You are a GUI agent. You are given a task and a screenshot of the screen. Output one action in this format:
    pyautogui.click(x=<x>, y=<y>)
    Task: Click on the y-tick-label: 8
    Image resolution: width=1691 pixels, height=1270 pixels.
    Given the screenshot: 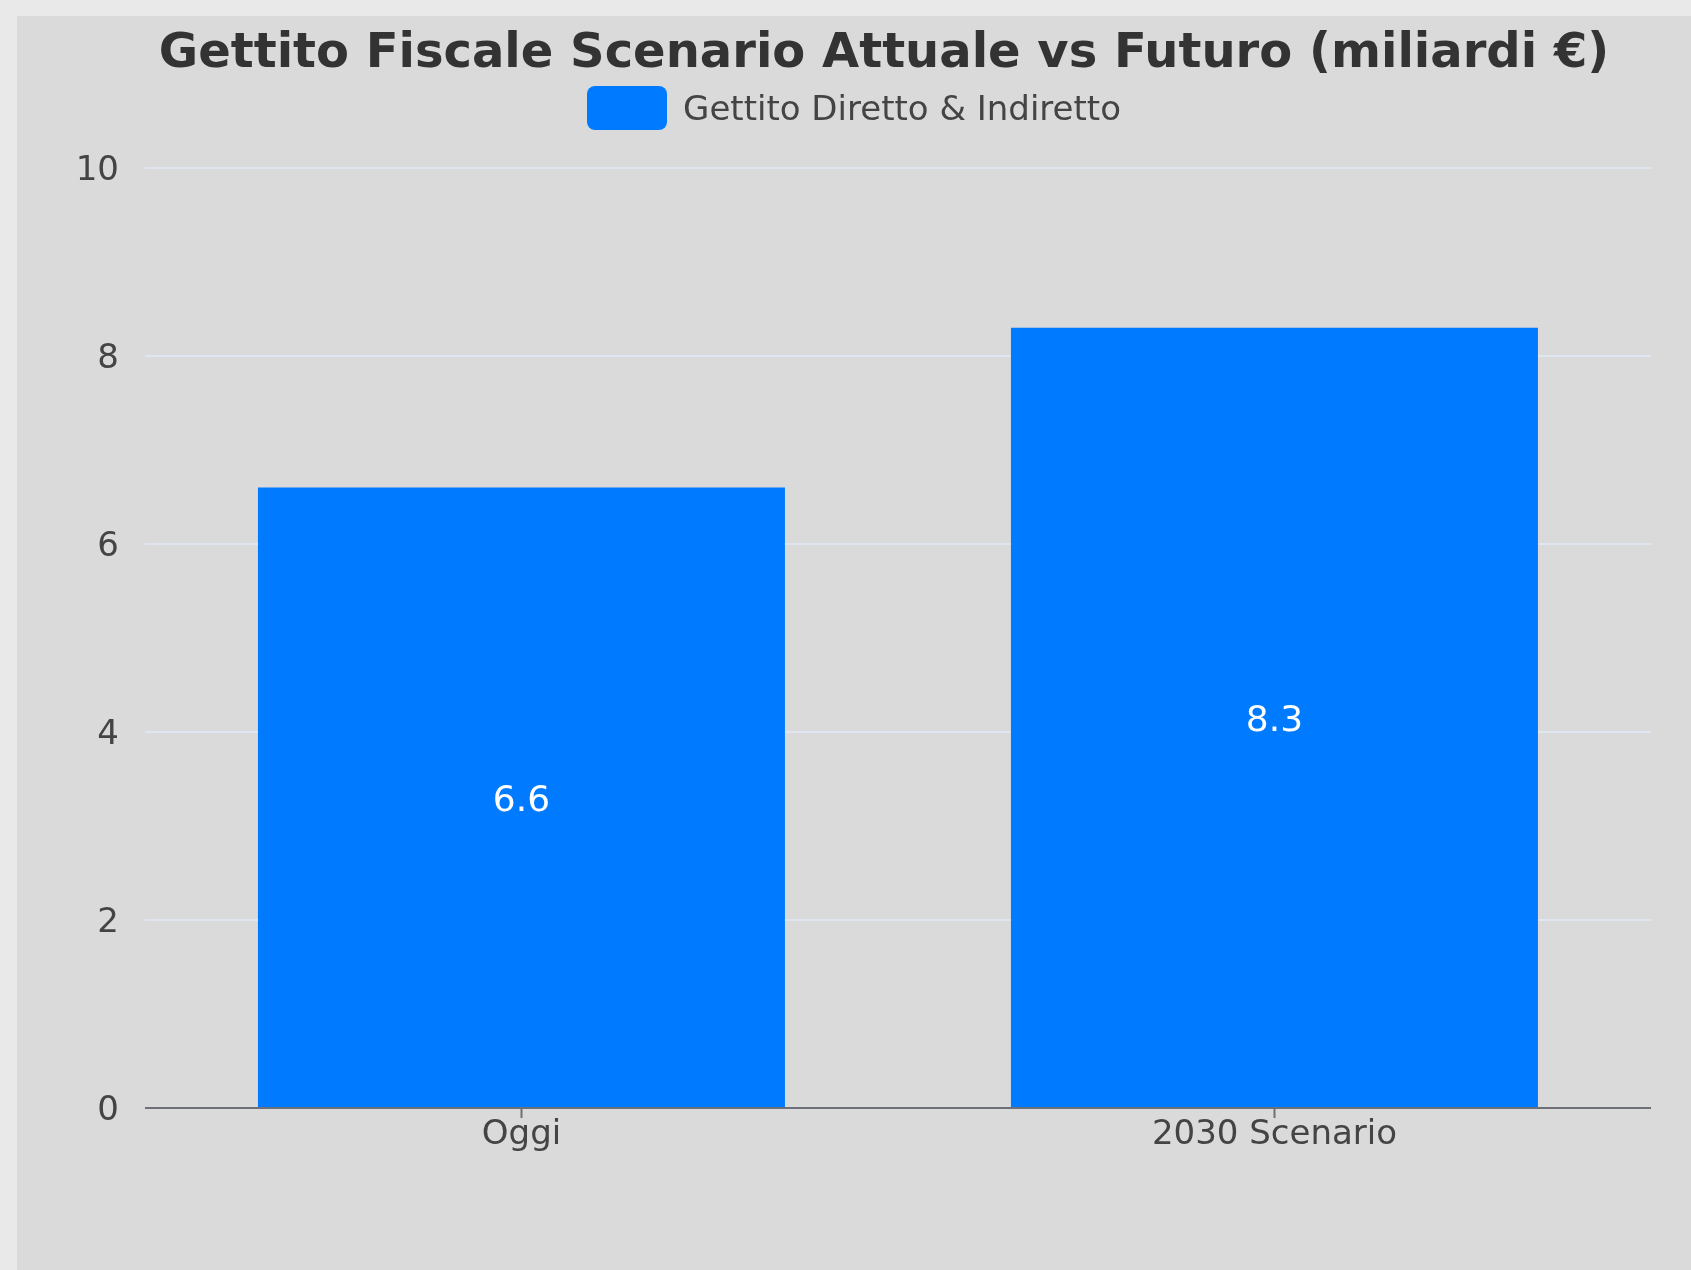 What is the action you would take?
    pyautogui.click(x=108, y=356)
    